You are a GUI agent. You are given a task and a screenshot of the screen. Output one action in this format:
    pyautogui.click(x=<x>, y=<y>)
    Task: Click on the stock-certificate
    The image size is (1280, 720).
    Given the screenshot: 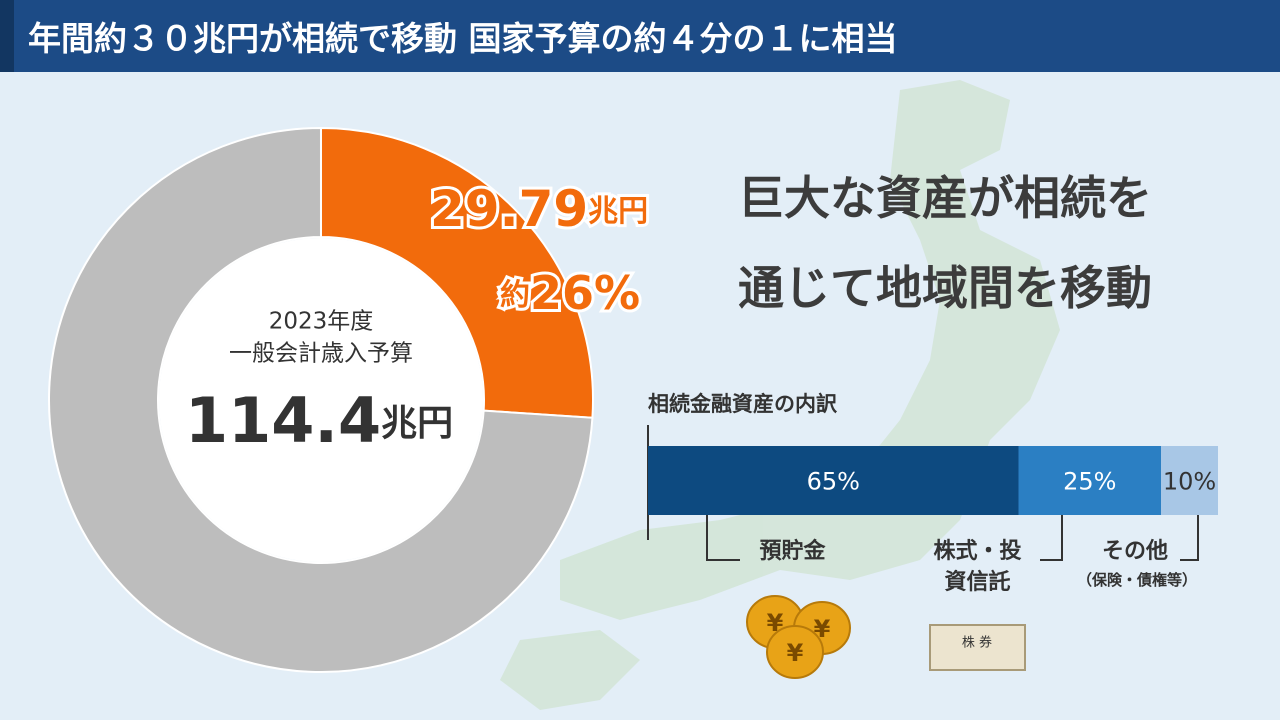 What is the action you would take?
    pyautogui.click(x=977, y=647)
    